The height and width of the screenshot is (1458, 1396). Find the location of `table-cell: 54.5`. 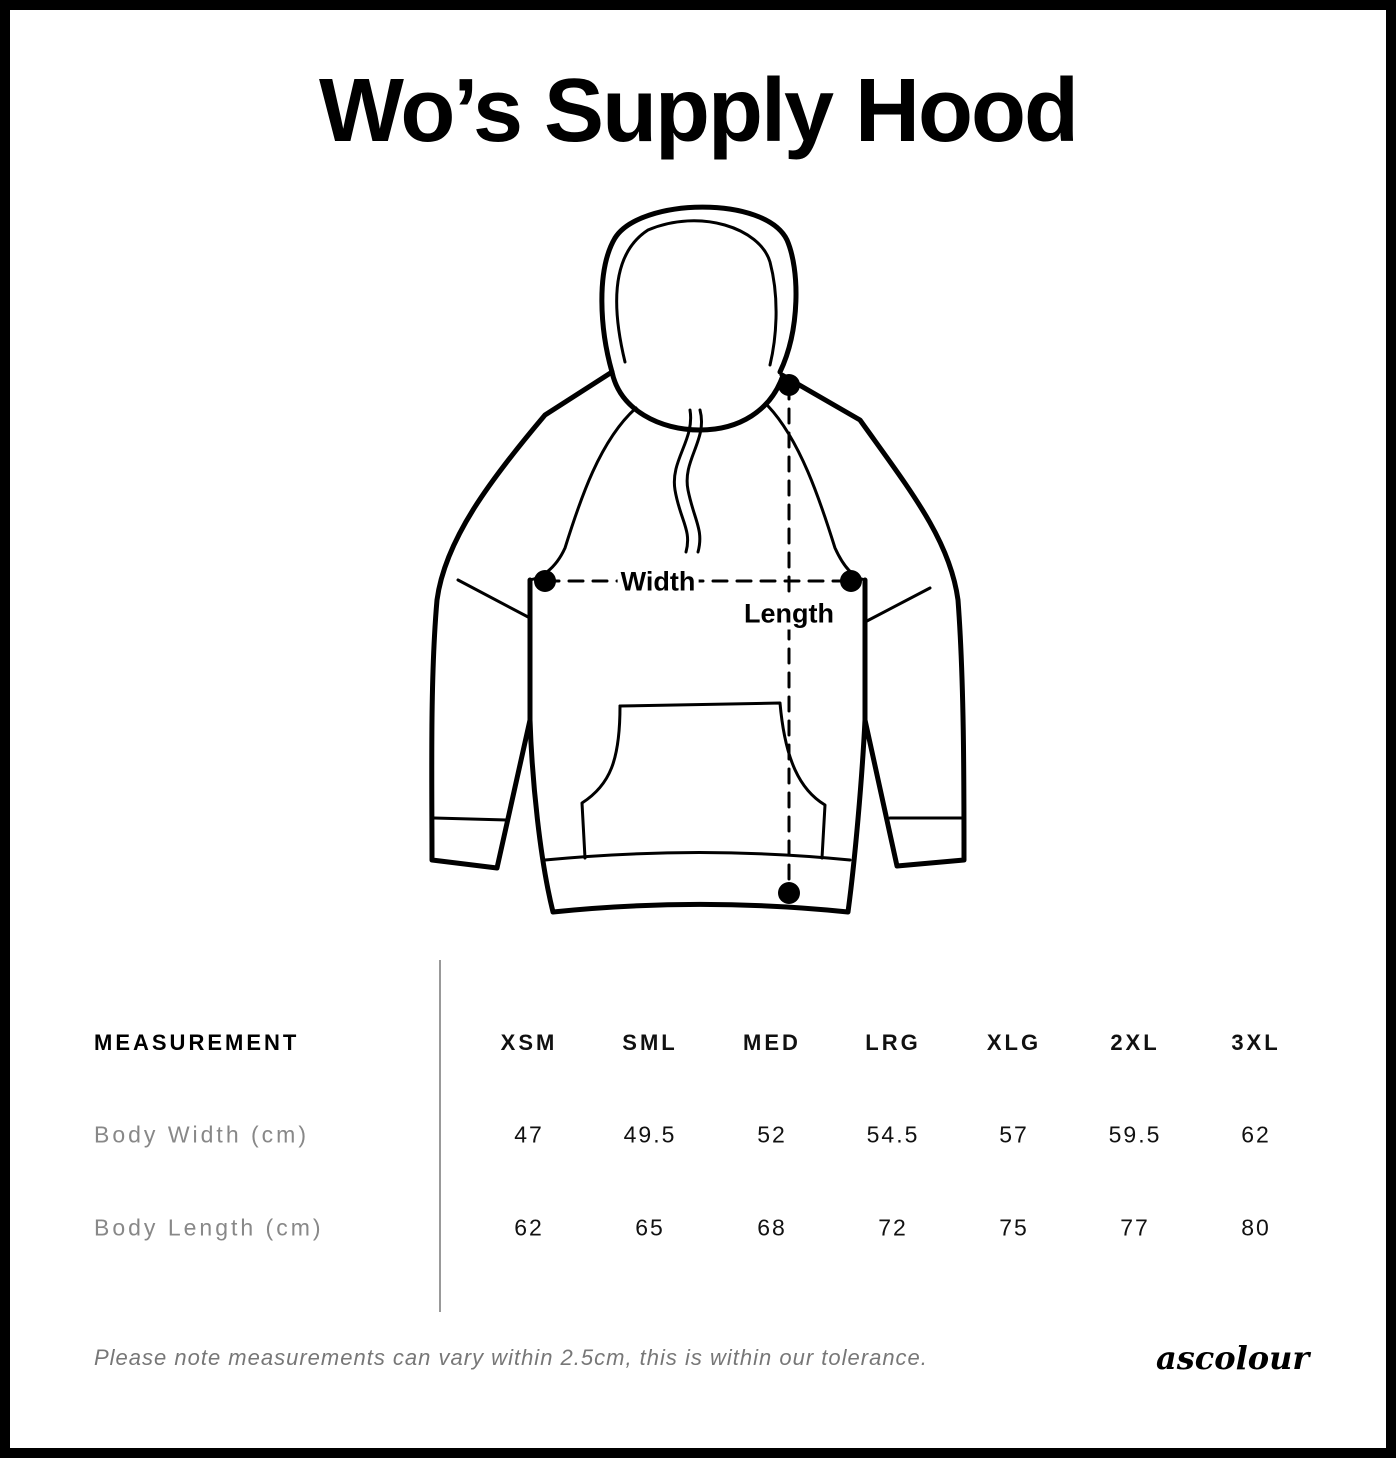

table-cell: 54.5 is located at coordinates (893, 1134).